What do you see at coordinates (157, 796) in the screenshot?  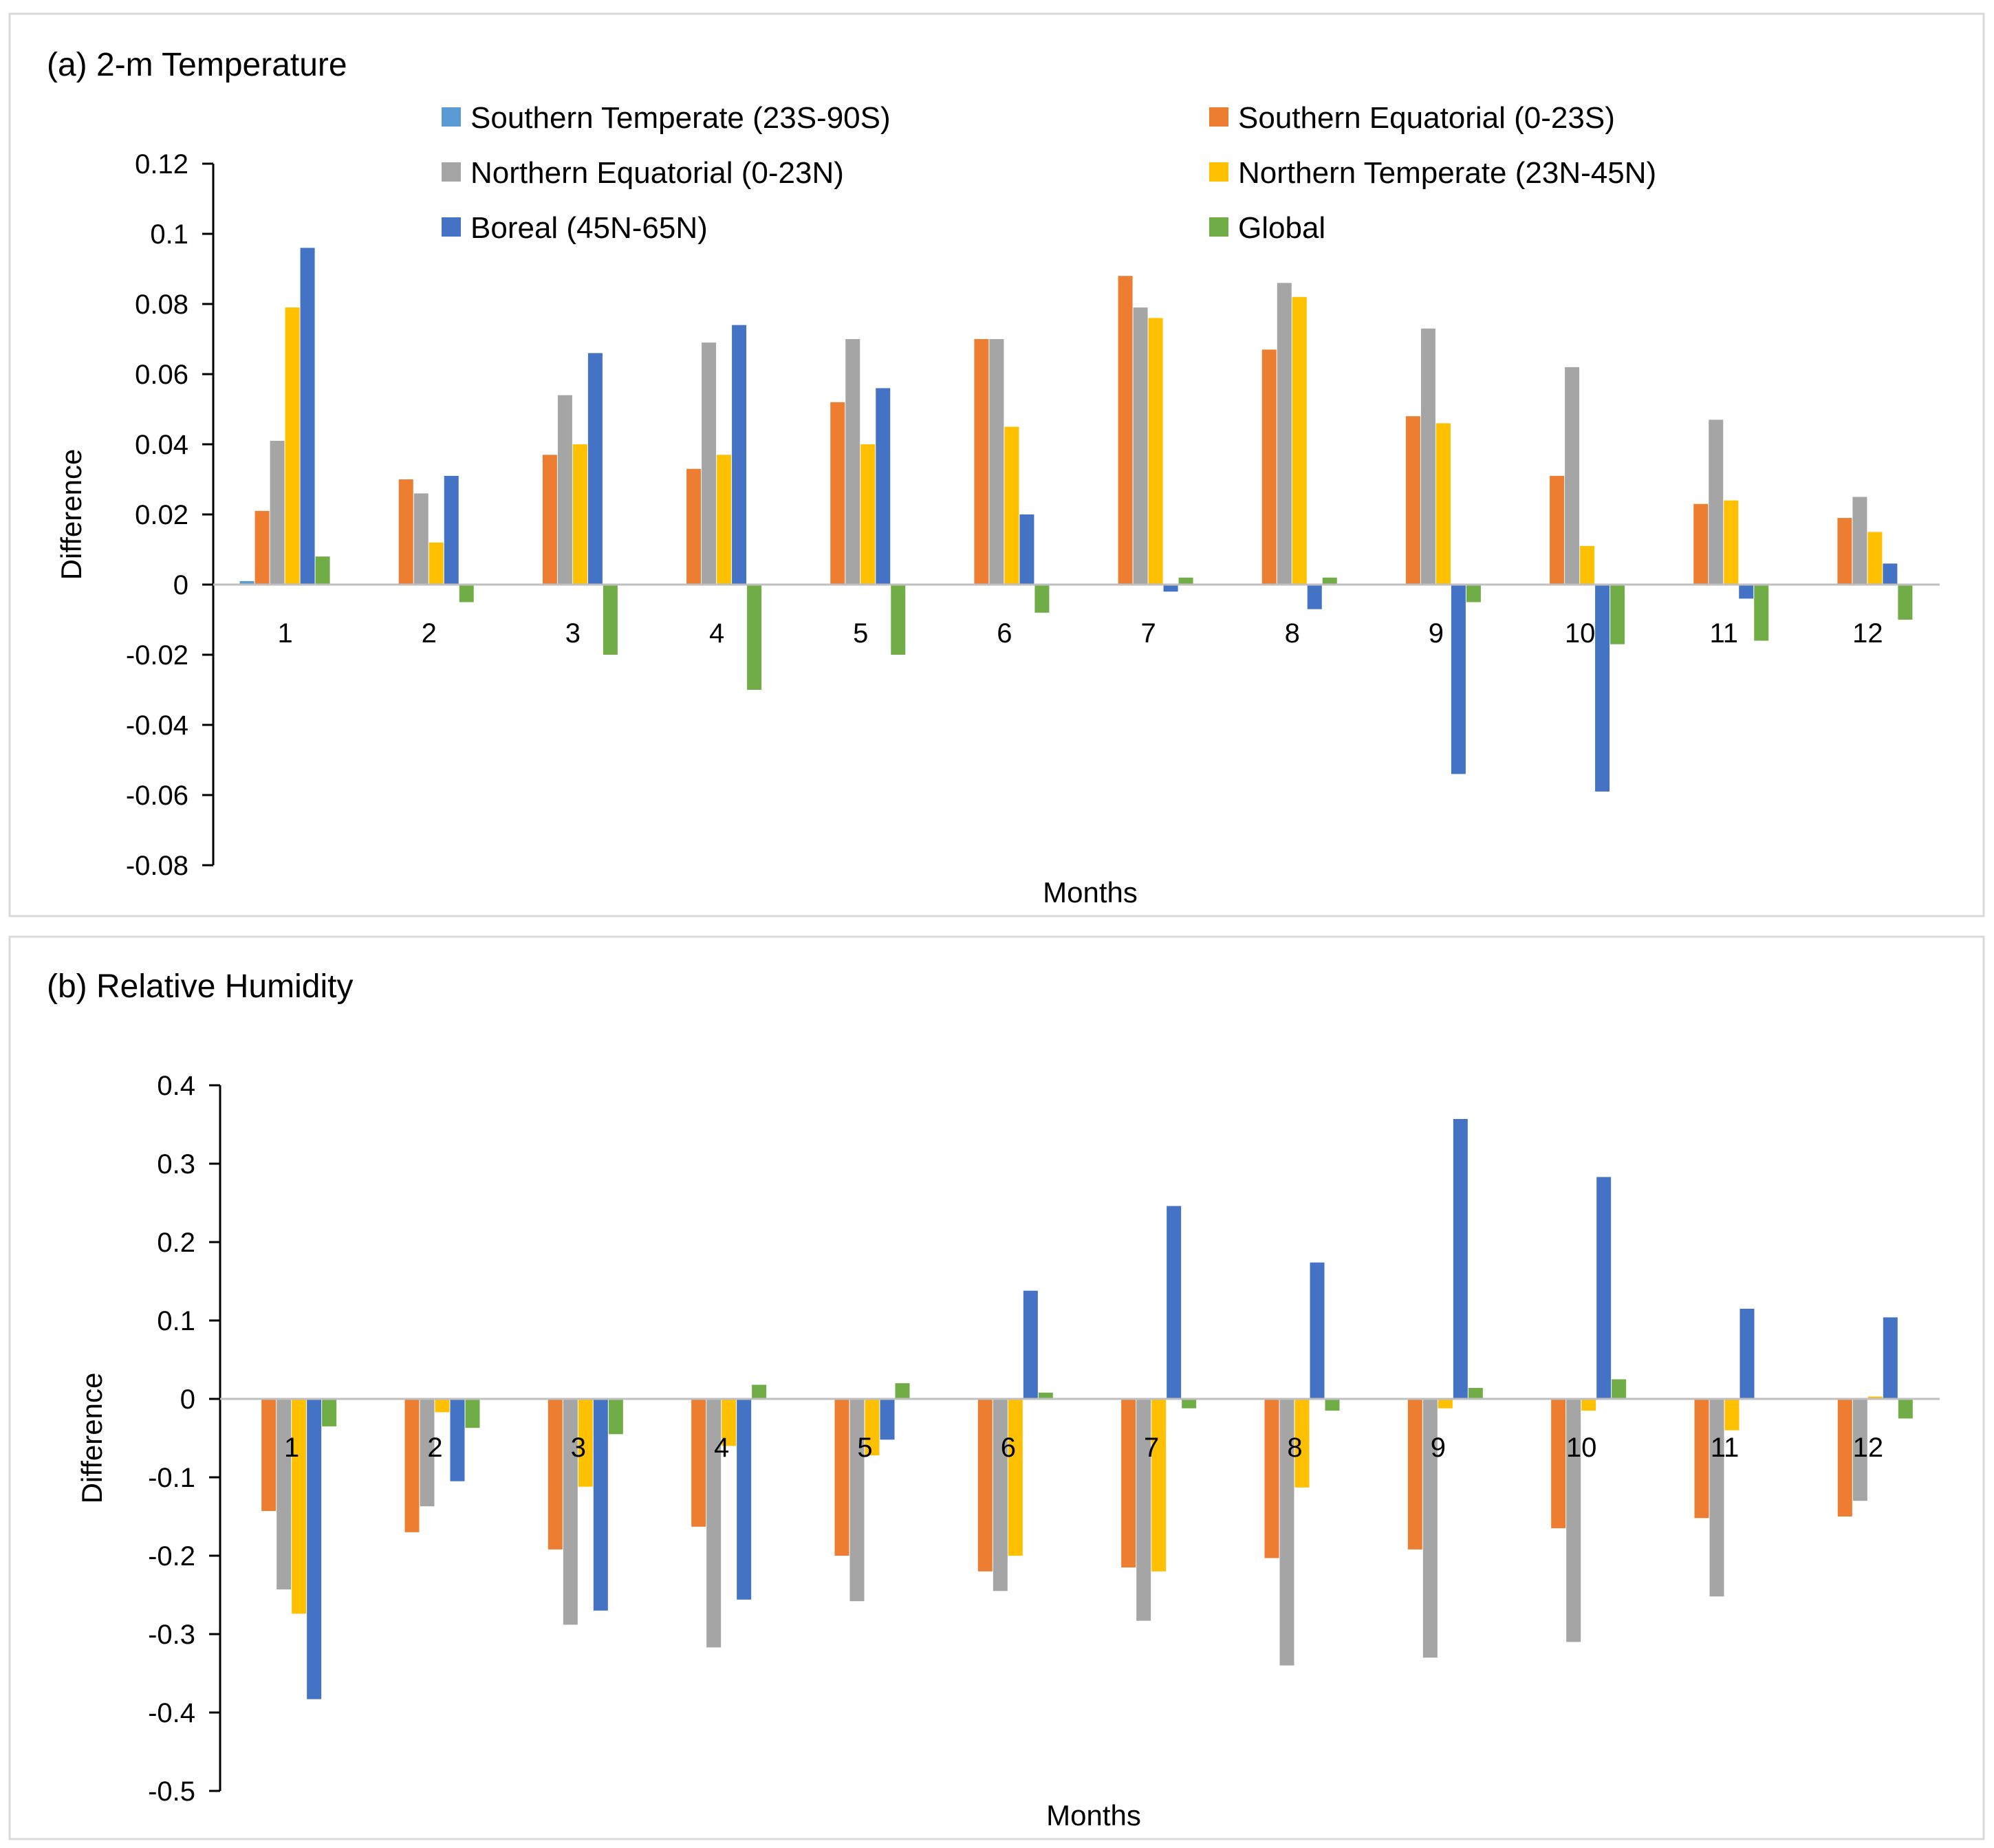 I see `y-tick-label: -0.06` at bounding box center [157, 796].